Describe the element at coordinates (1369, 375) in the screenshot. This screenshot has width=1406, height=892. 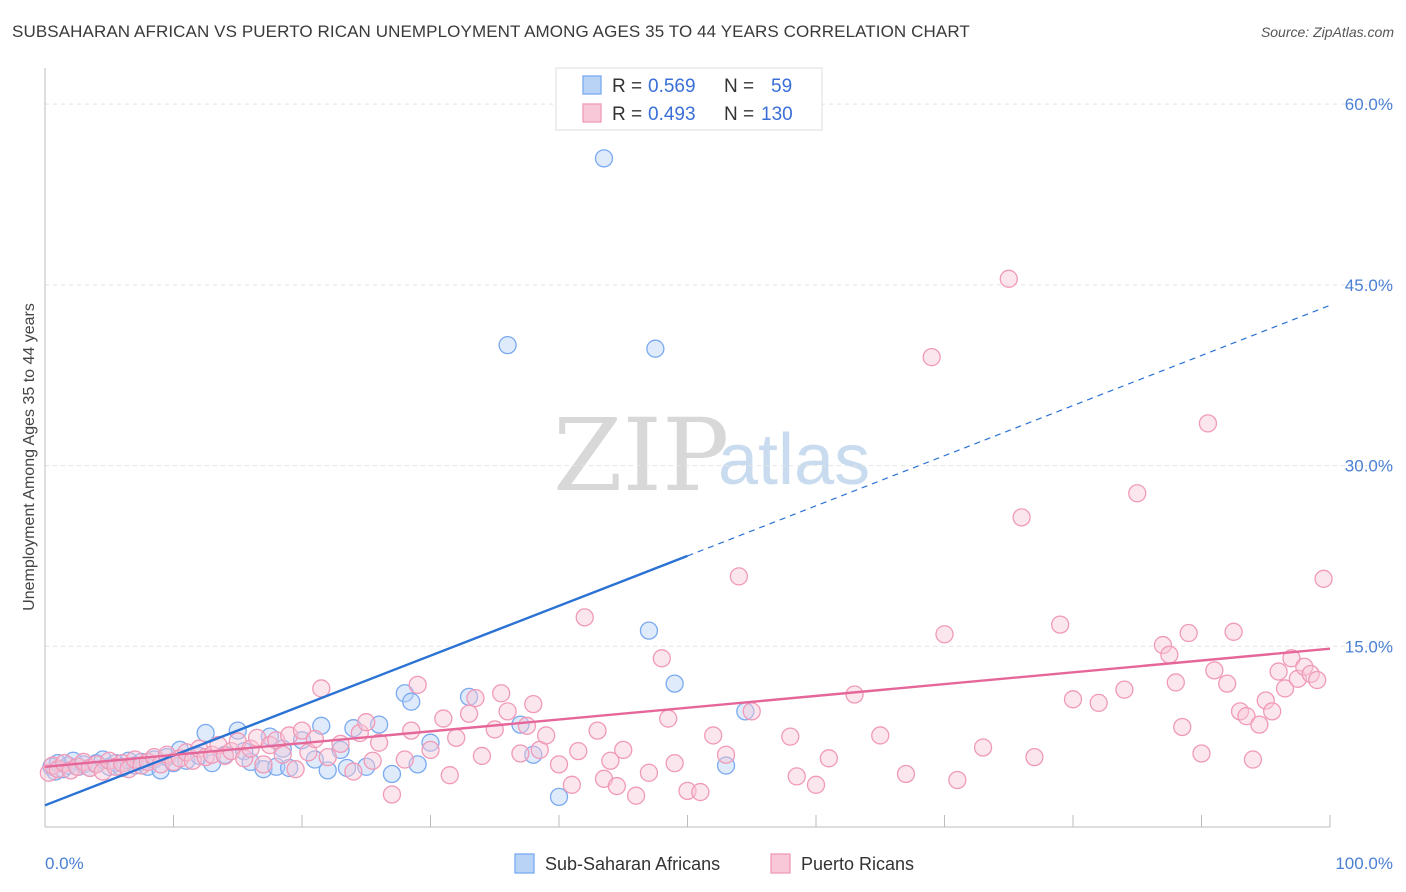
I see `y-tick-labels: 15.0% 30.0% 45.0% 60.0%` at that location.